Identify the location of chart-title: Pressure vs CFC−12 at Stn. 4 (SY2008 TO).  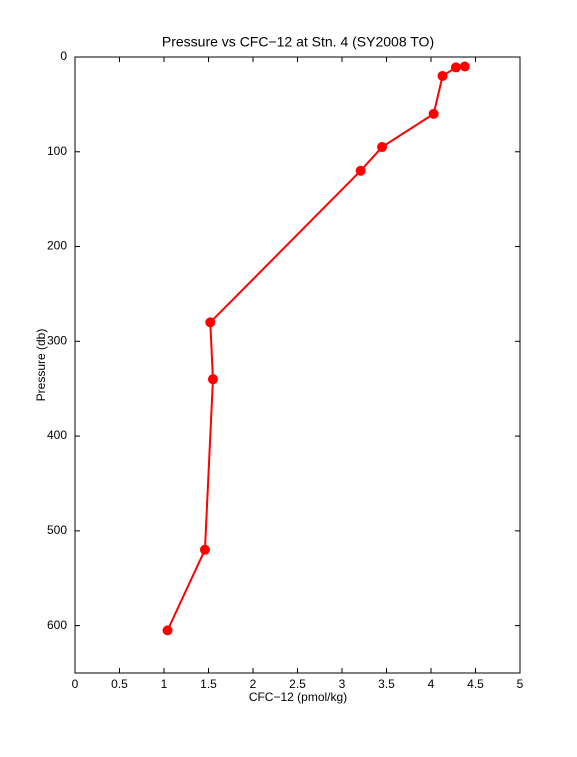
(298, 42).